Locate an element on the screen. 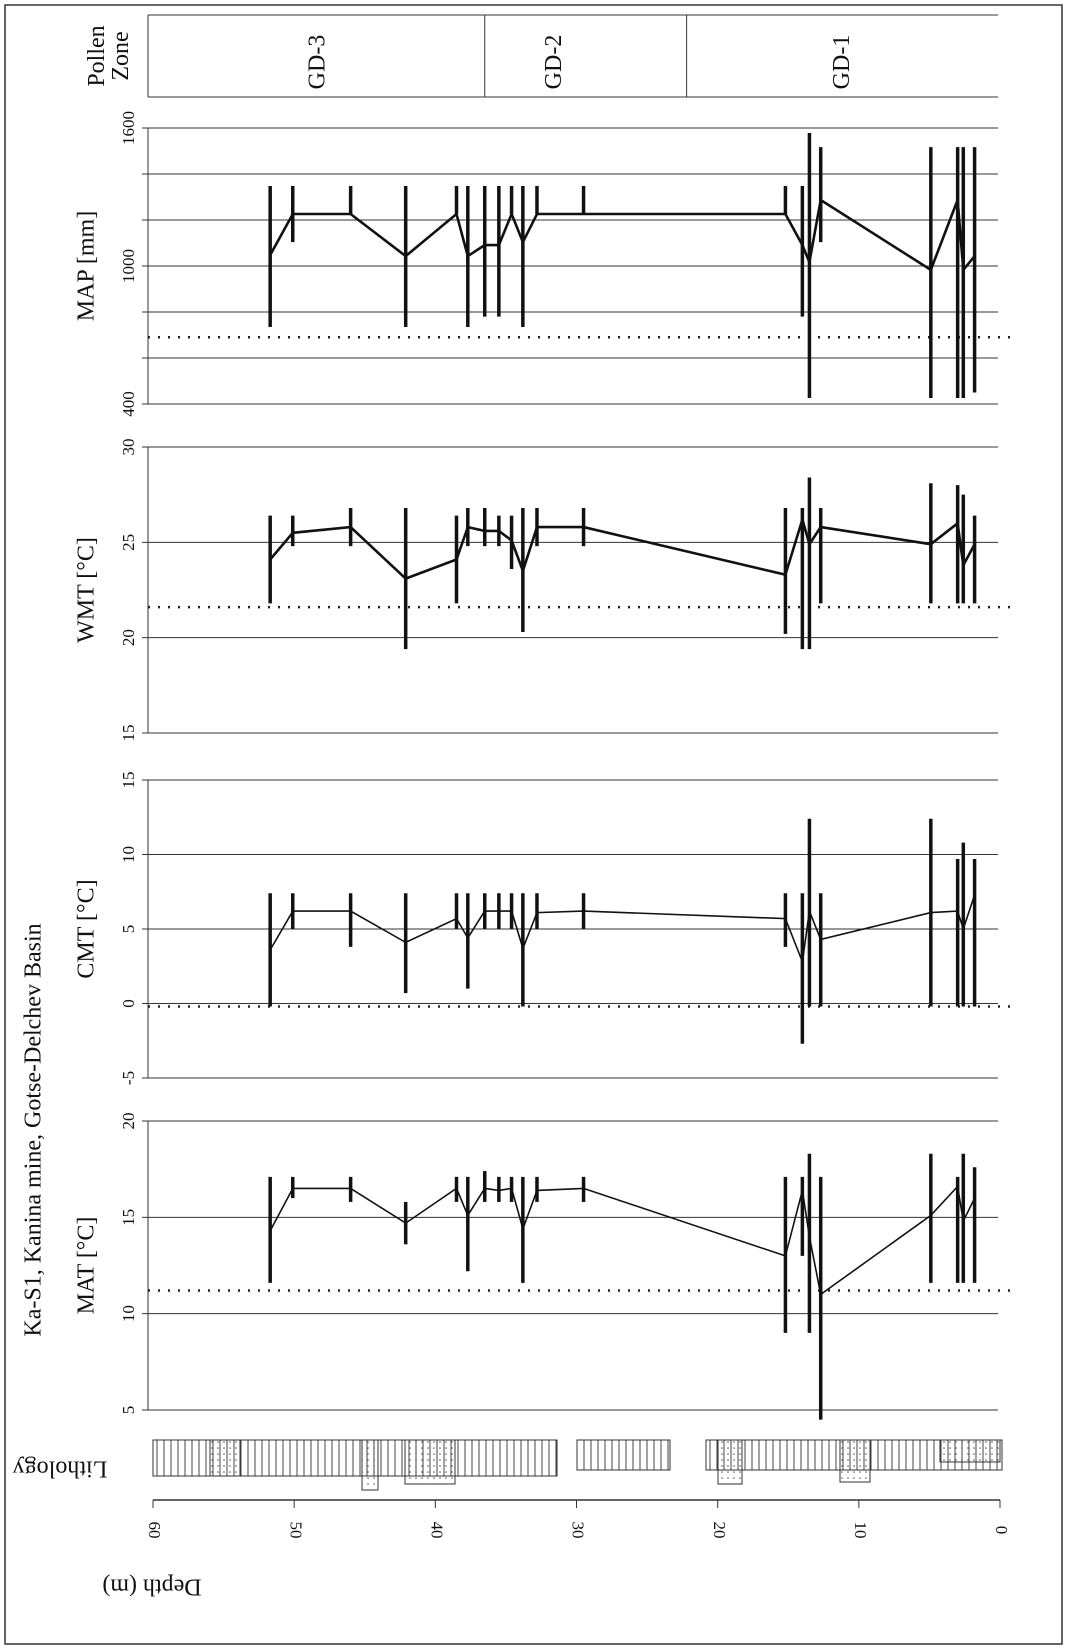 The image size is (1067, 1649). x-tick-label: 20 is located at coordinates (719, 1530).